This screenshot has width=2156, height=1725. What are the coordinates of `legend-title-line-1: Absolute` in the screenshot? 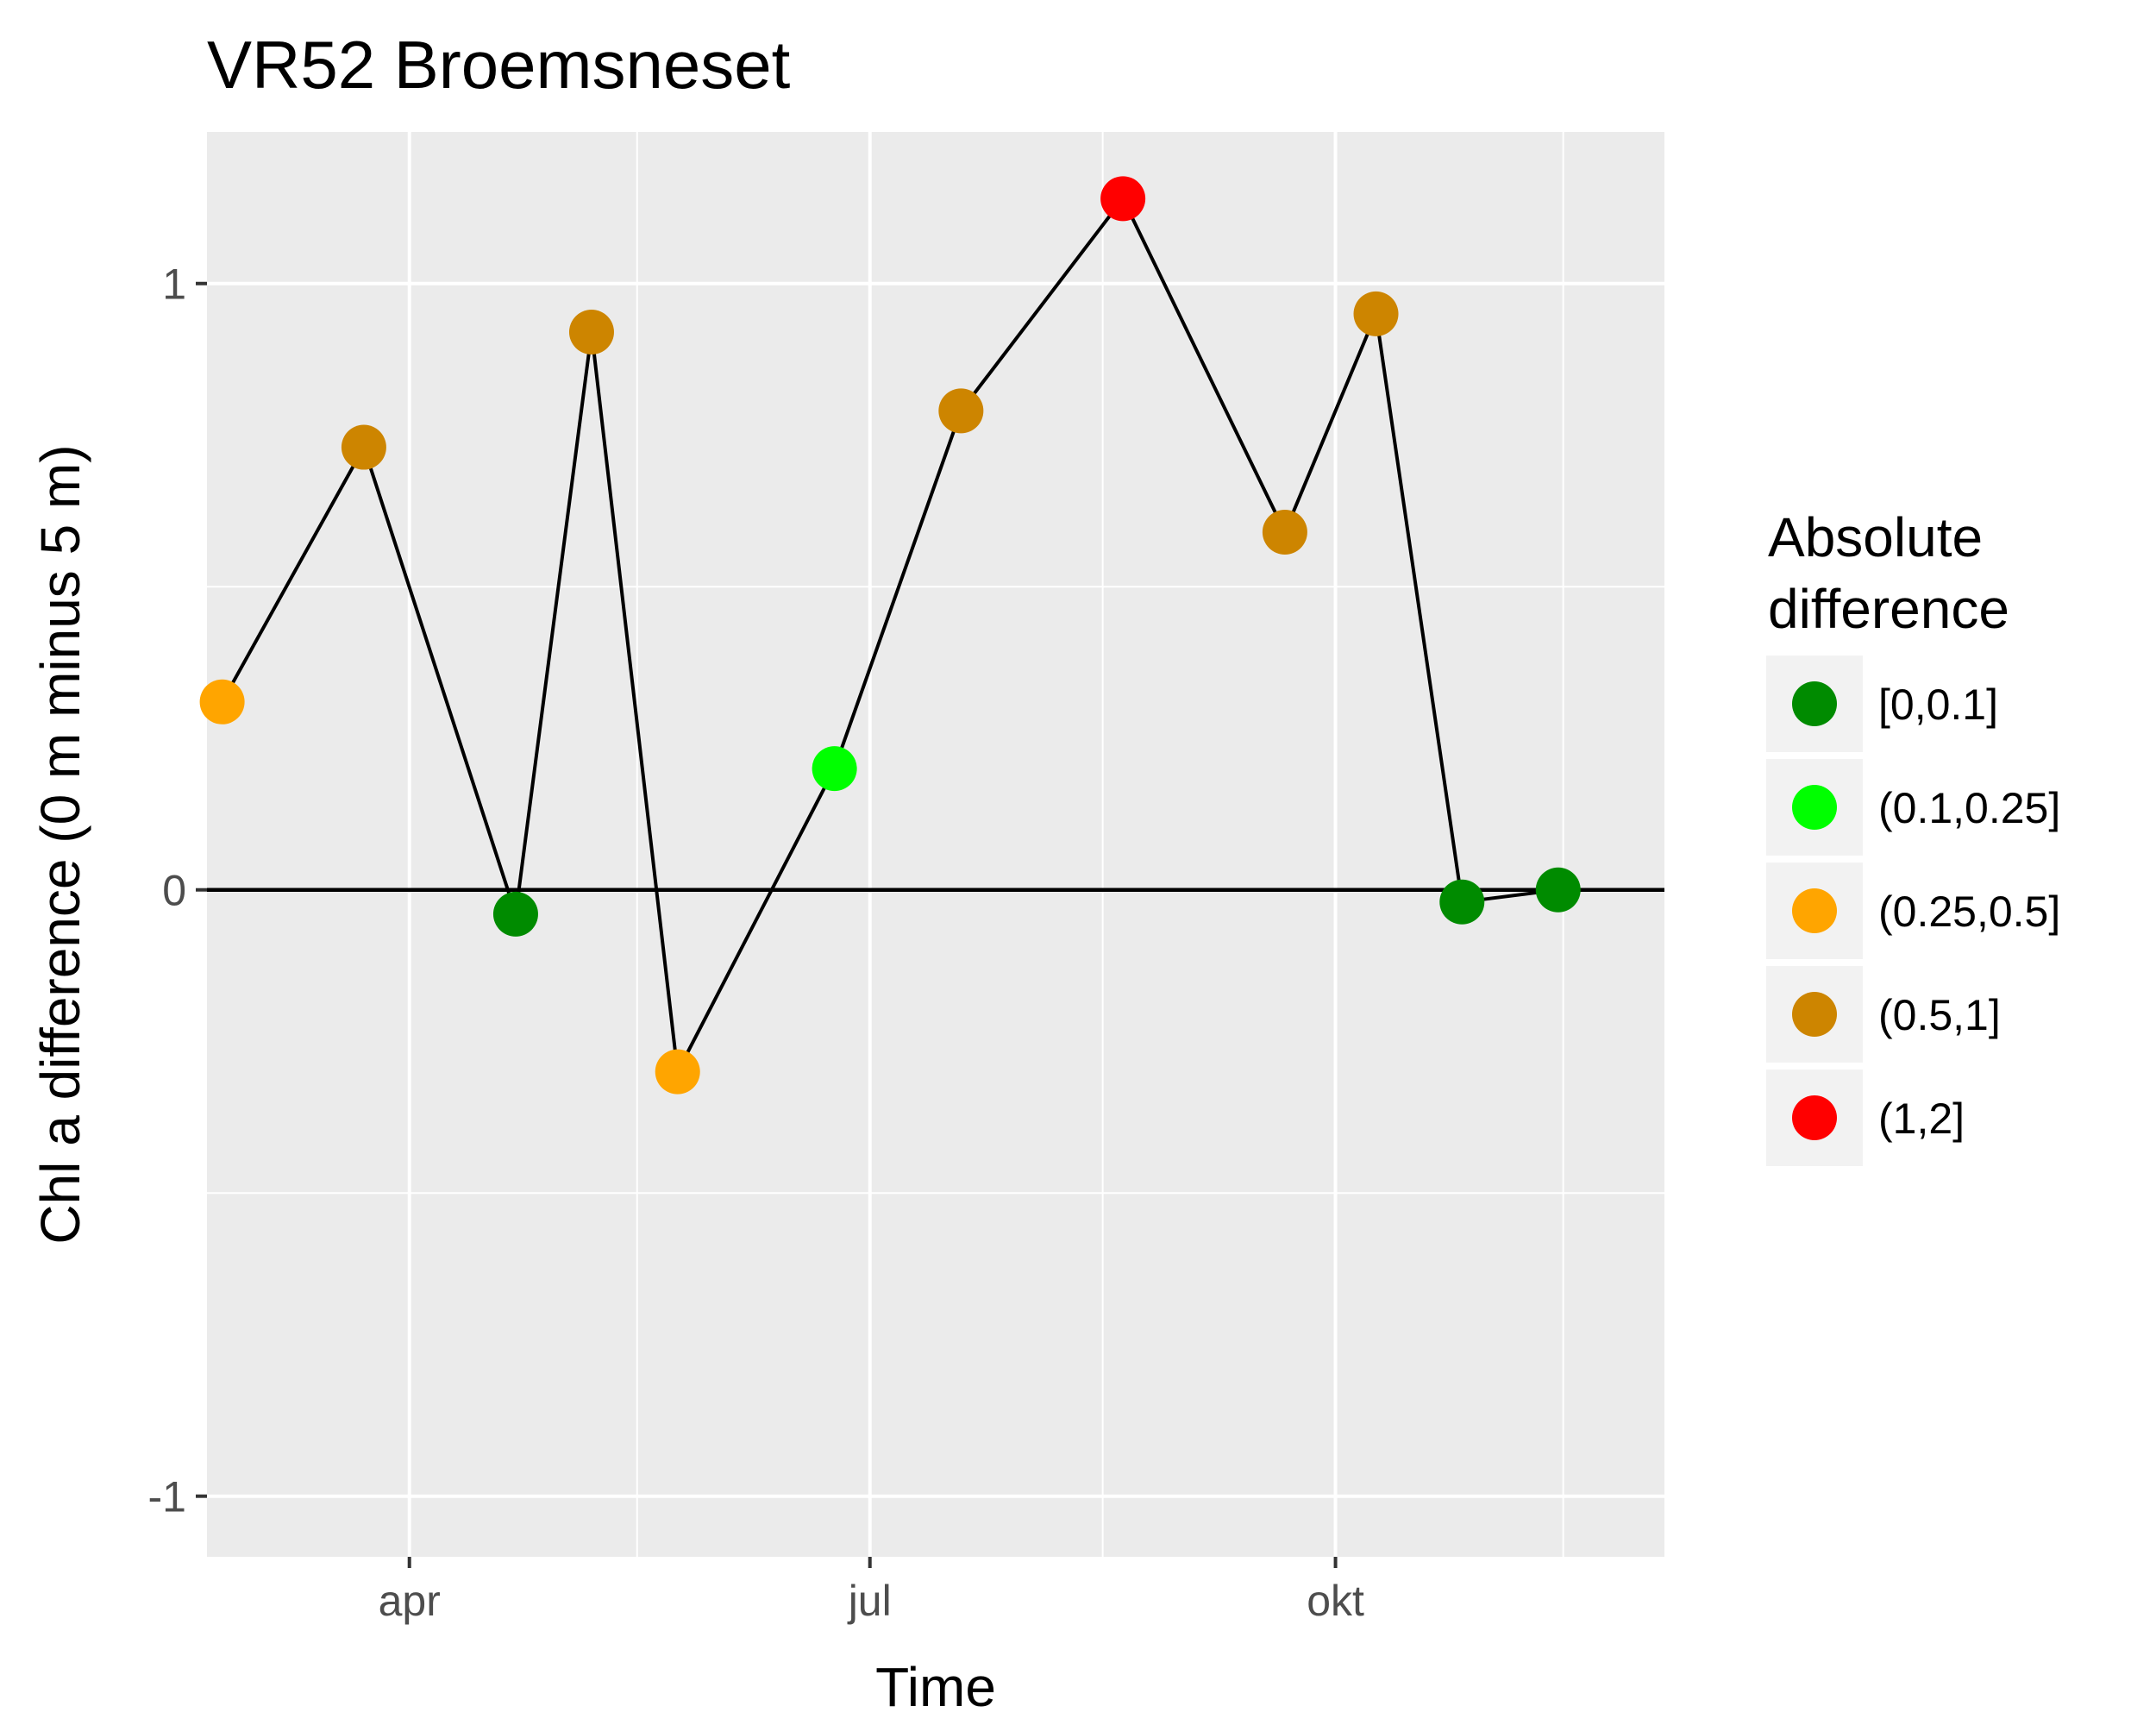 It's located at (1875, 537).